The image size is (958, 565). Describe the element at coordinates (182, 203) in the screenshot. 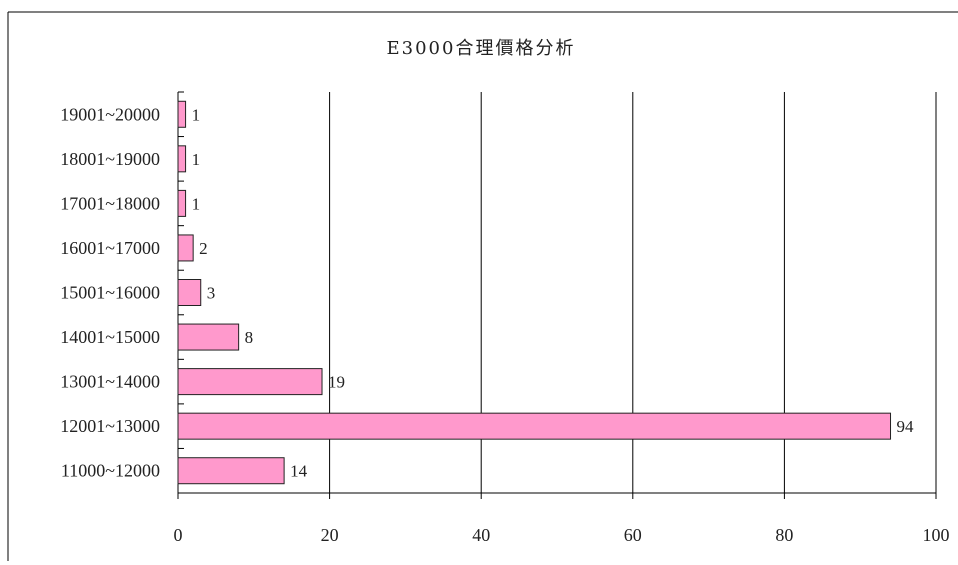

I see `bar-17001~18000` at that location.